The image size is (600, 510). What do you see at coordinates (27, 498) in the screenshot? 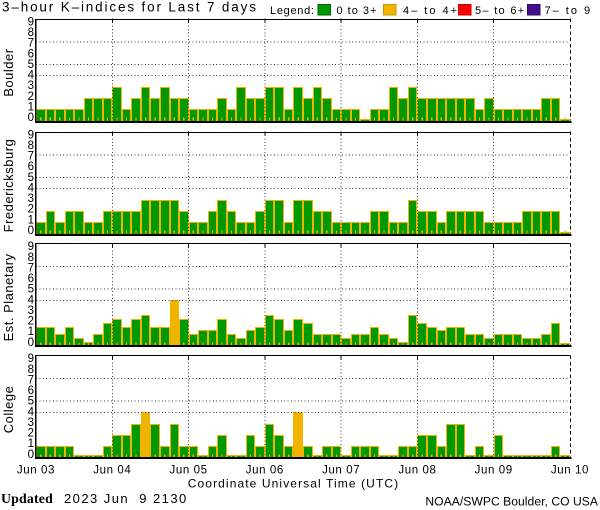
I see `svg-text: Updated` at bounding box center [27, 498].